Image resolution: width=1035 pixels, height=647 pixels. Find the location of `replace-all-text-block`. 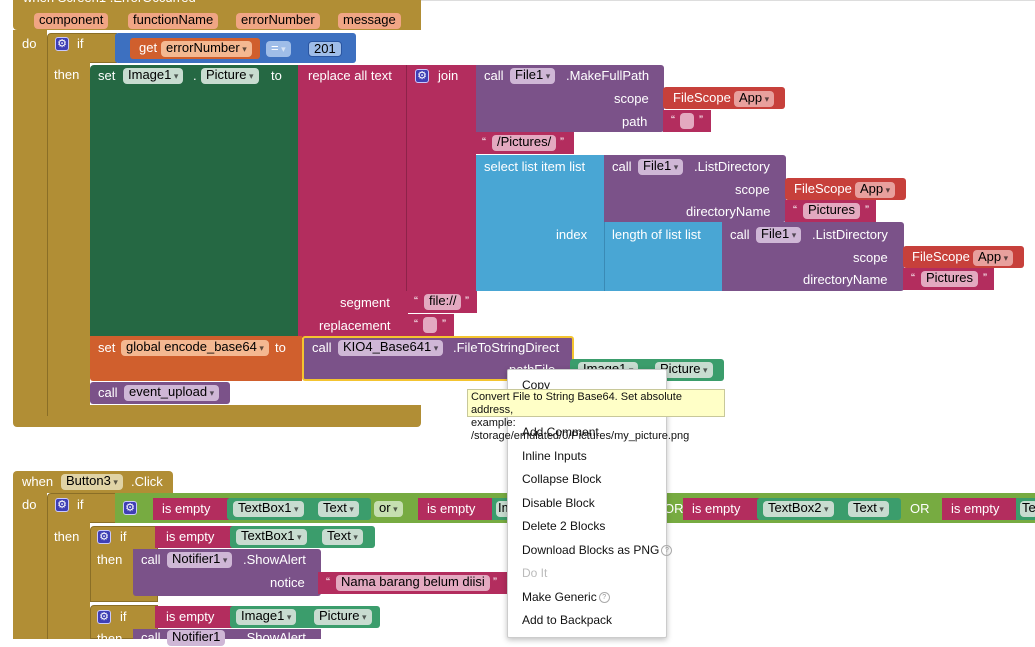

replace-all-text-block is located at coordinates (353, 201).